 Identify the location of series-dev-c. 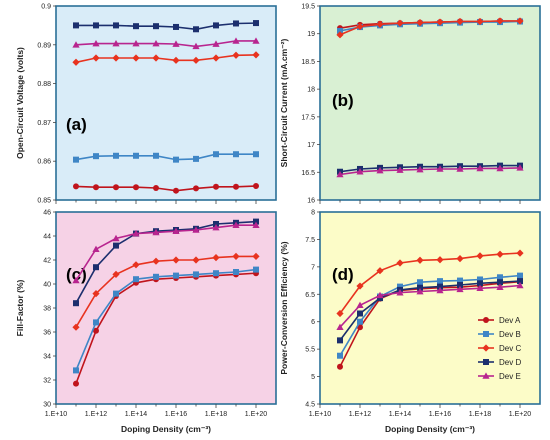
(430, 283).